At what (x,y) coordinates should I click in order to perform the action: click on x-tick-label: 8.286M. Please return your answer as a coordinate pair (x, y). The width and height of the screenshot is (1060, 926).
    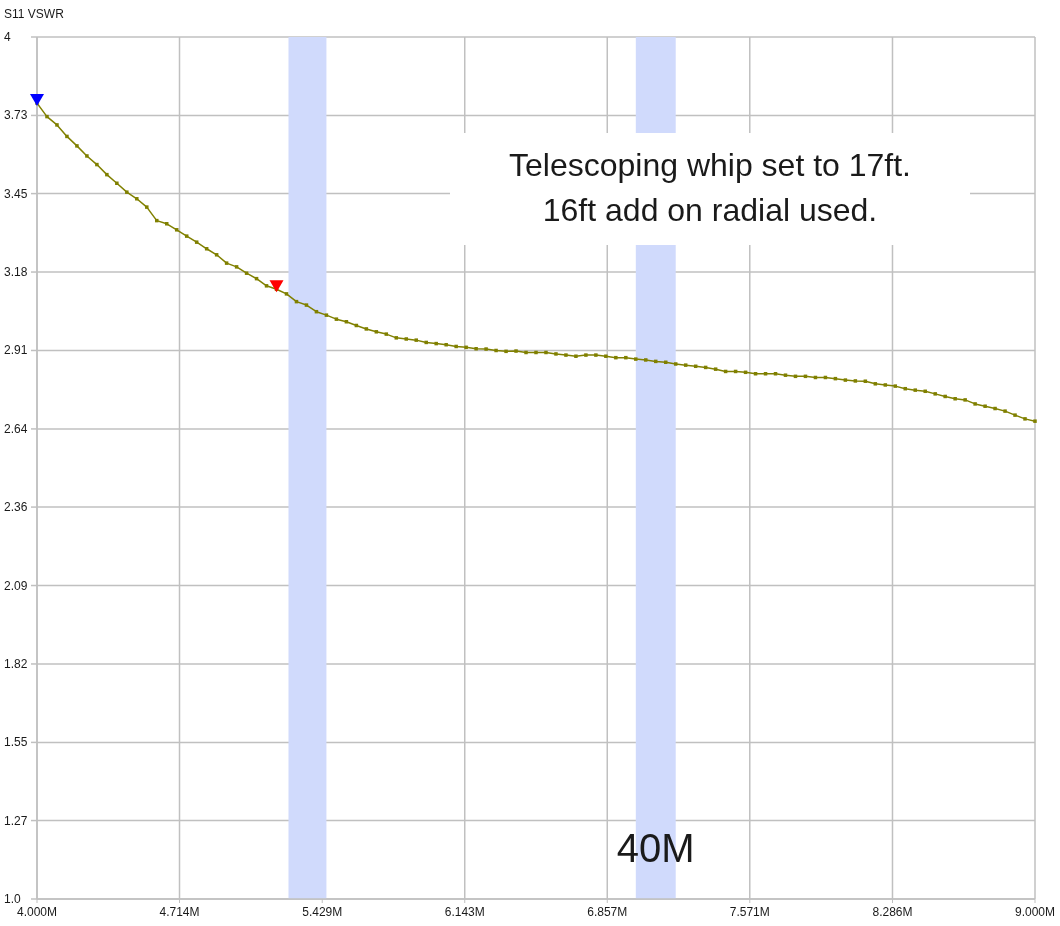
    Looking at the image, I should click on (892, 912).